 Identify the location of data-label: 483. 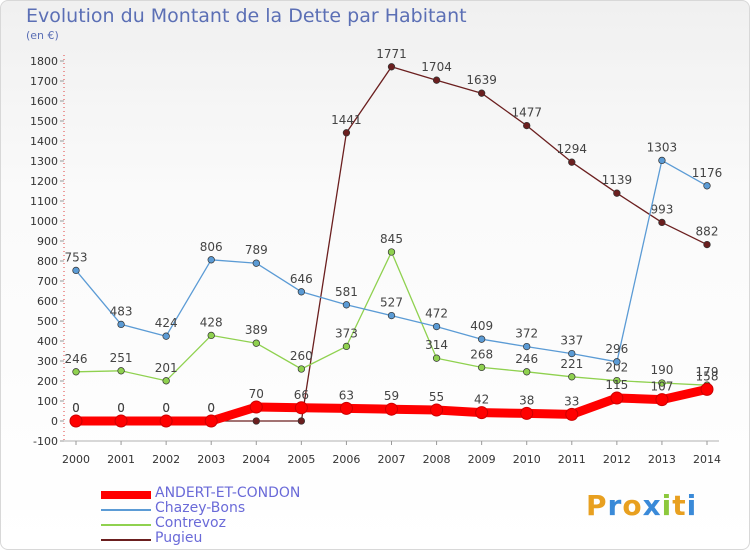
(121, 311).